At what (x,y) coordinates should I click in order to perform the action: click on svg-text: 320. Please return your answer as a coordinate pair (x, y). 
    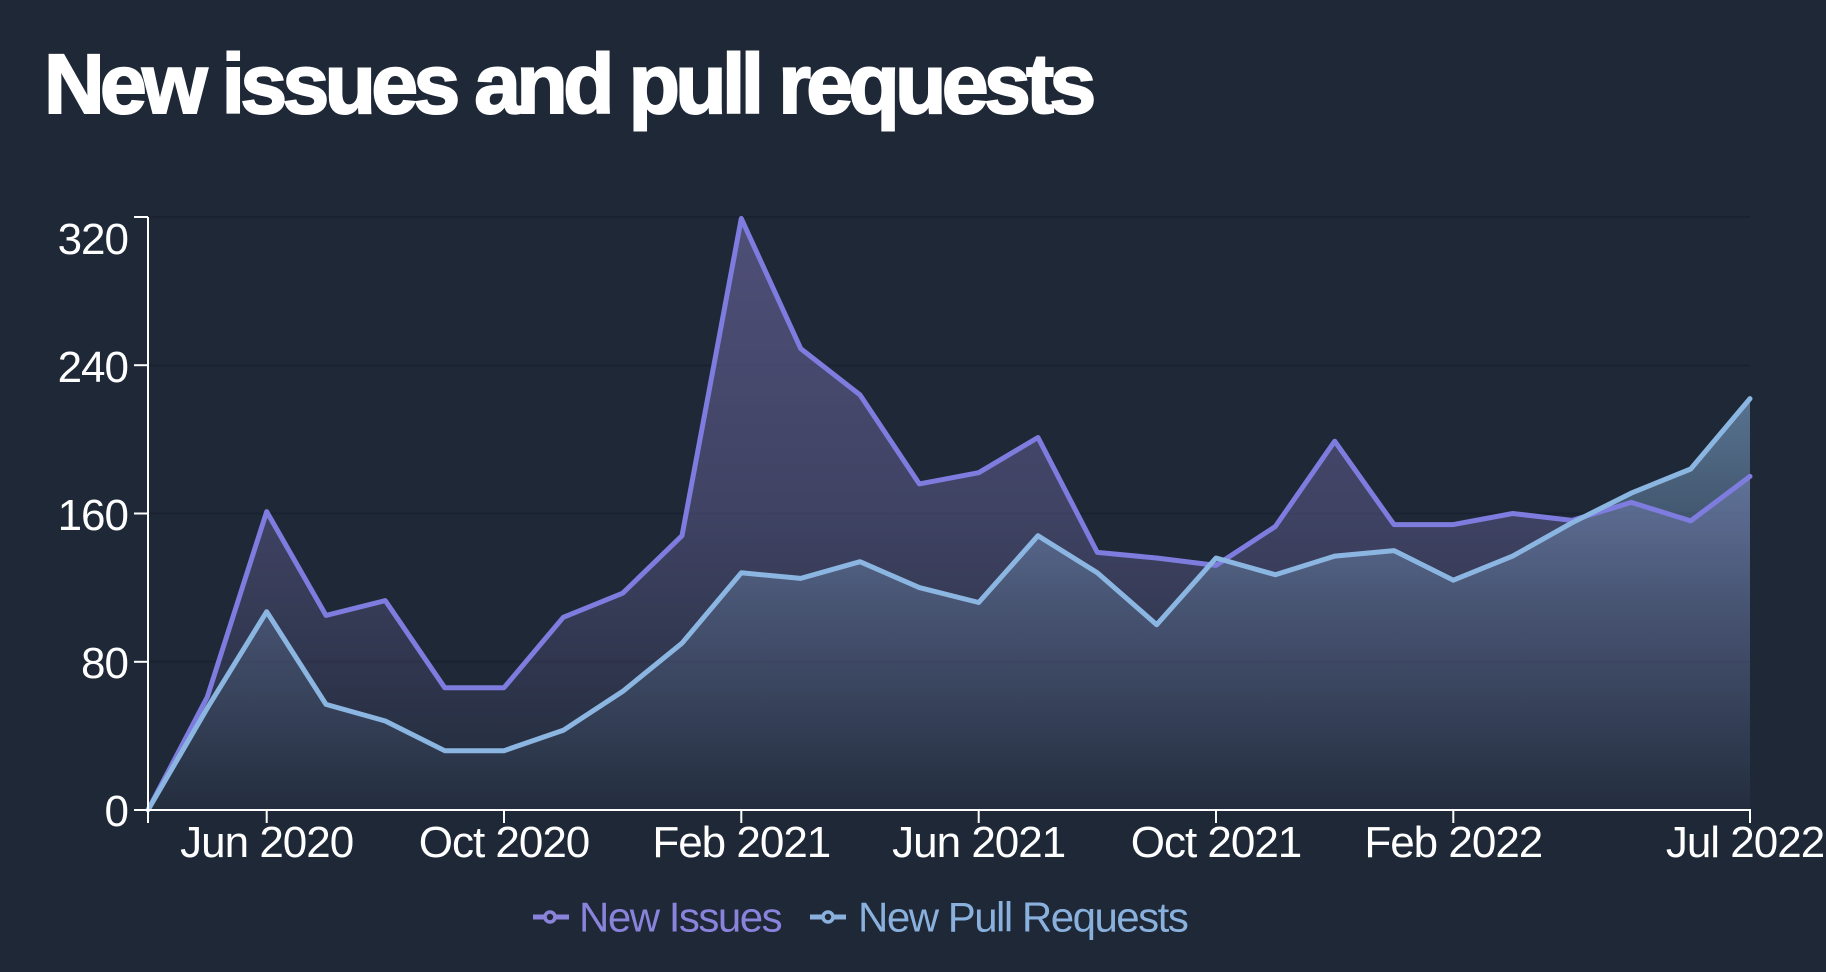
    Looking at the image, I should click on (93, 239).